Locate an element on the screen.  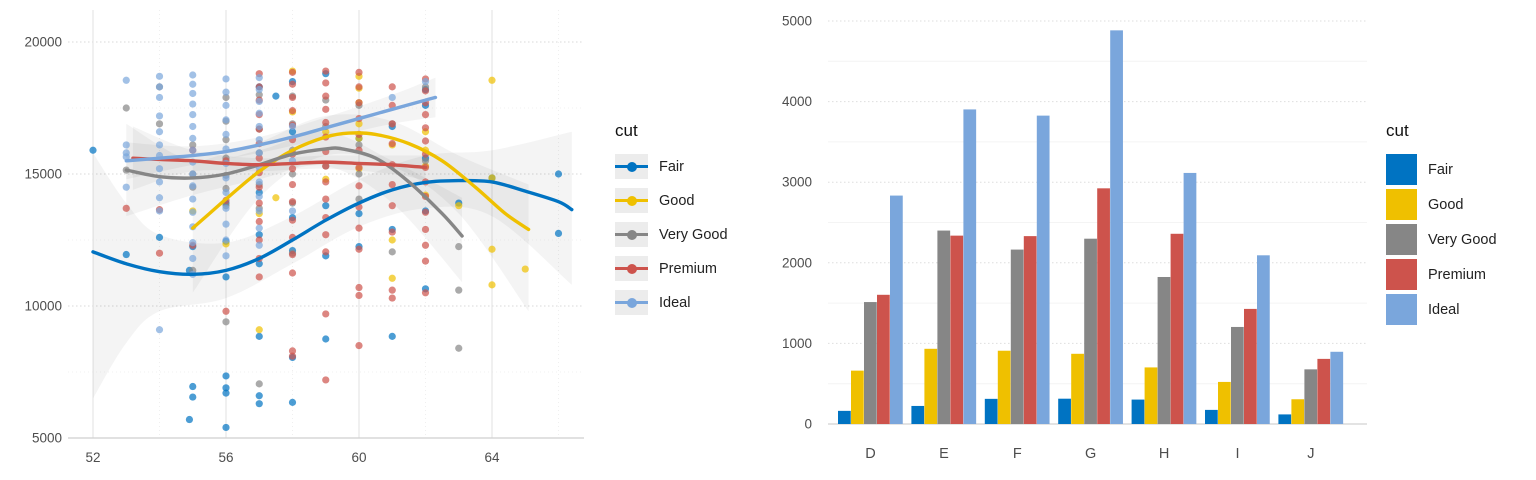
bar-group-D is located at coordinates (870, 309).